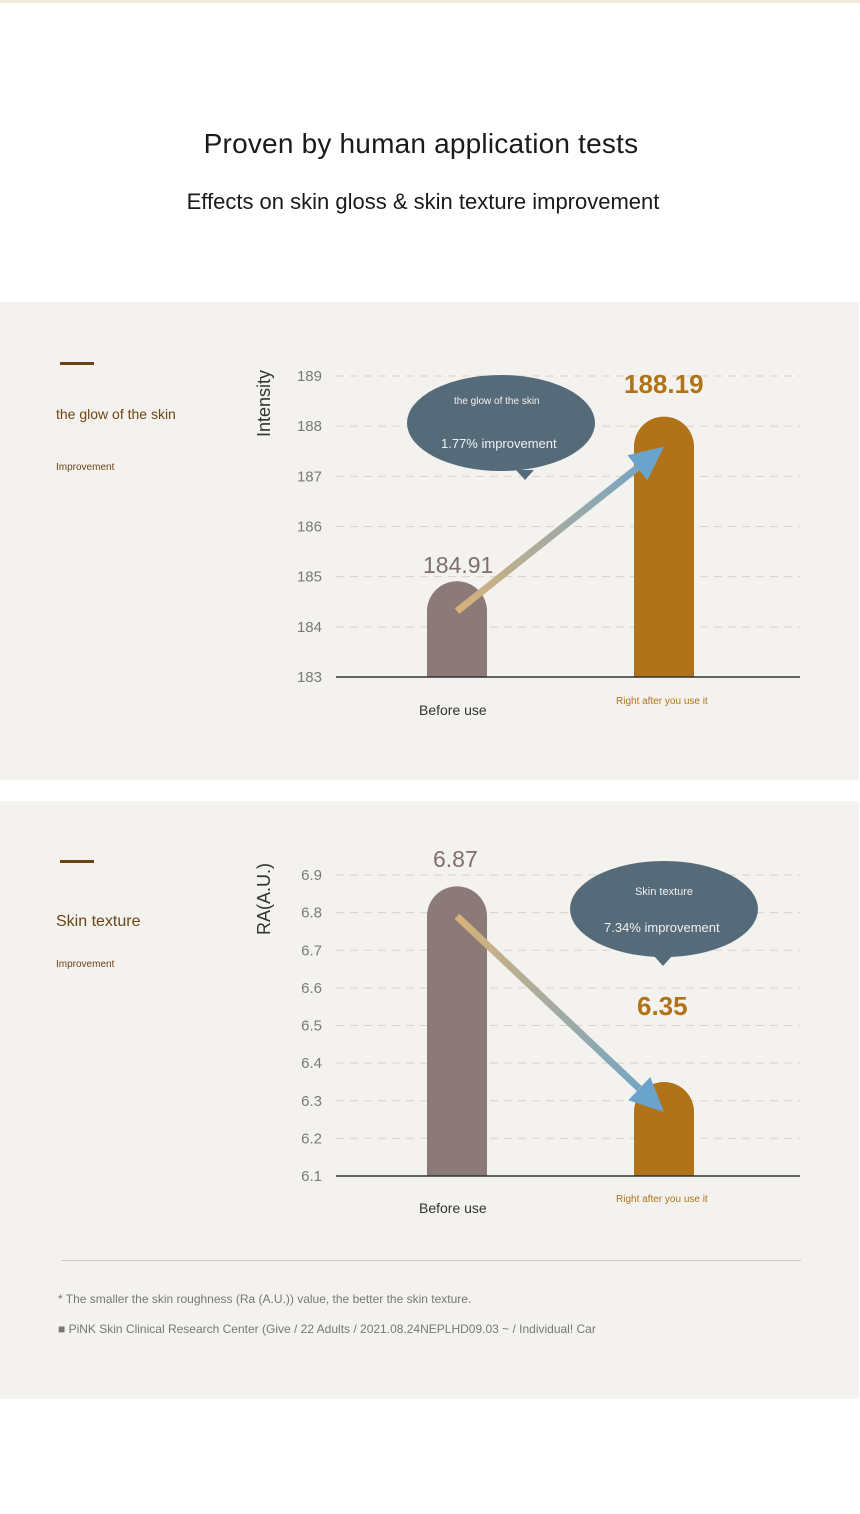  I want to click on texture-side-title: Skin texture, so click(98, 921).